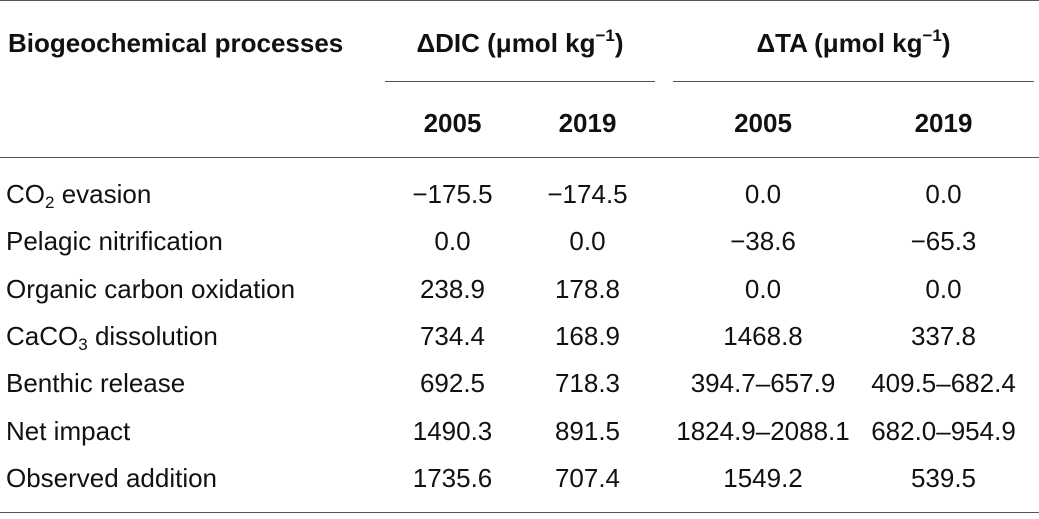  Describe the element at coordinates (83, 344) in the screenshot. I see `row-label-subscript: 3` at that location.